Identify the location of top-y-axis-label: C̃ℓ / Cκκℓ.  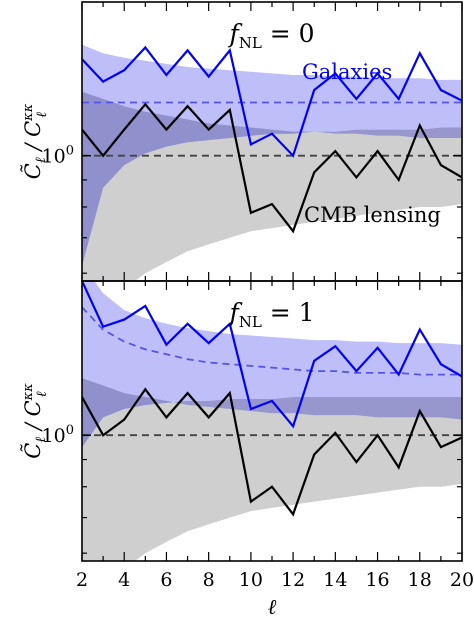
(35, 141).